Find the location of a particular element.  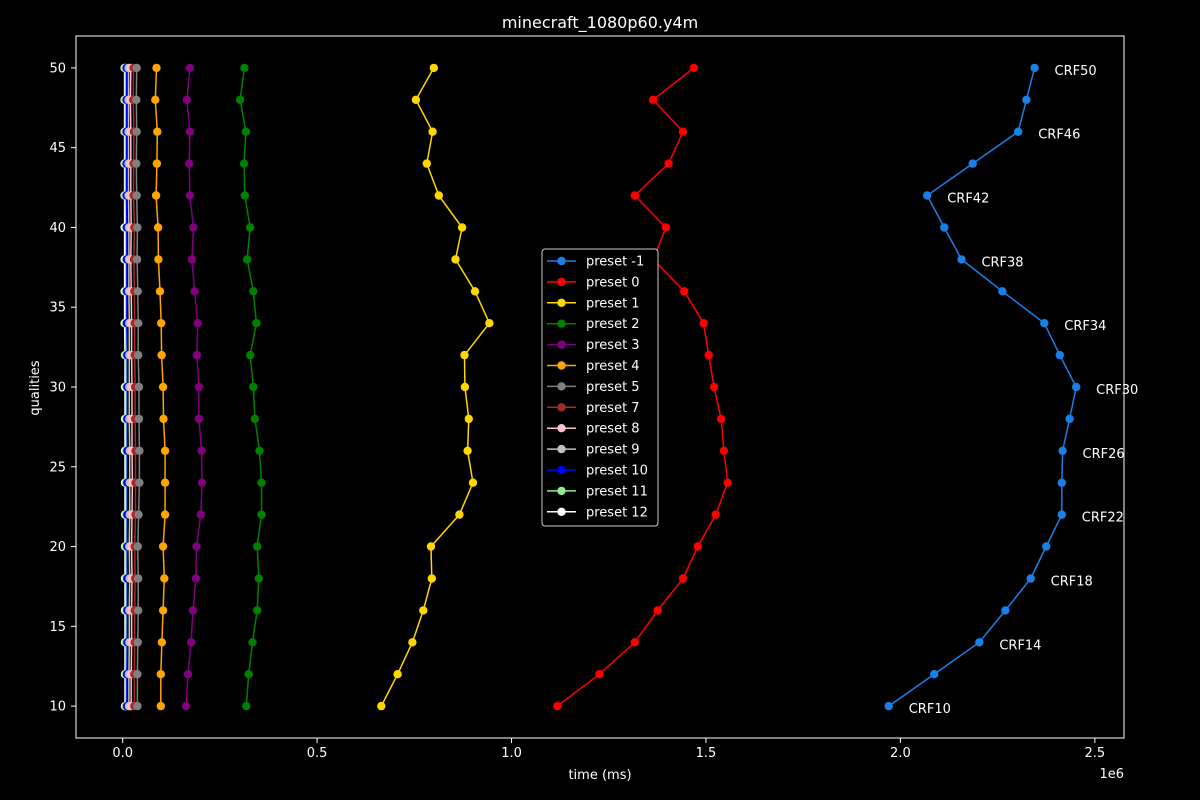

legend-item-preset-2: preset 2 is located at coordinates (593, 324).